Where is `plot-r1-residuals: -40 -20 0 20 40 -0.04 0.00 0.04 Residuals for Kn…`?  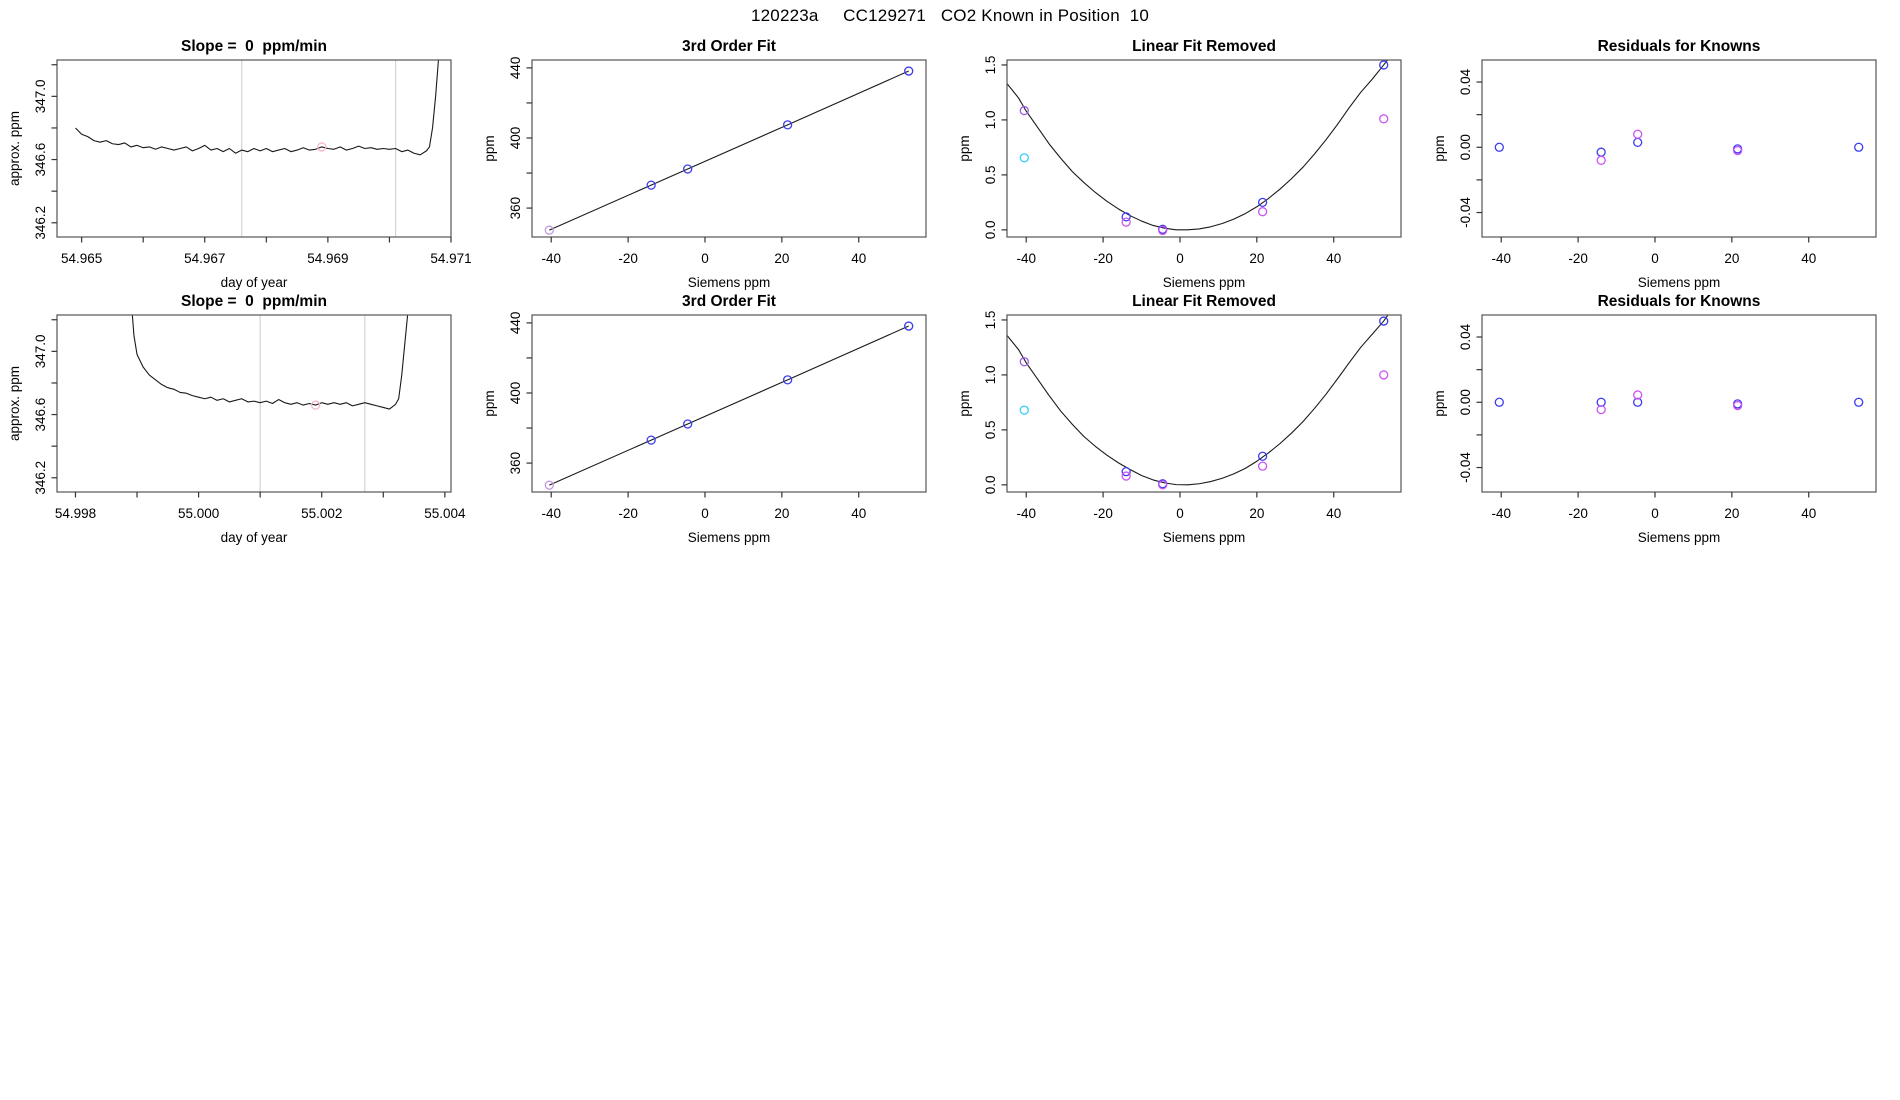 plot-r1-residuals: -40 -20 0 20 40 -0.04 0.00 0.04 Residuals for Kn… is located at coordinates (1662, 176).